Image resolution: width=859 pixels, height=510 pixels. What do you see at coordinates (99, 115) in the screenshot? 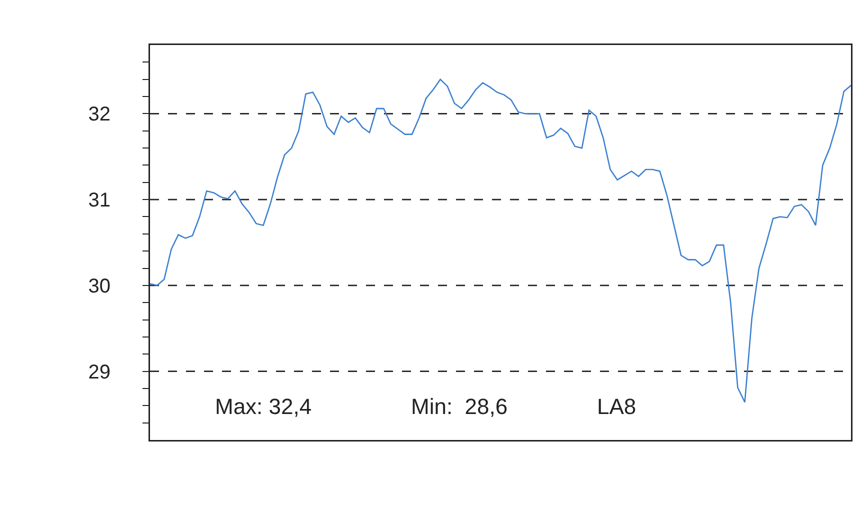
I see `y-tick-label: 32` at bounding box center [99, 115].